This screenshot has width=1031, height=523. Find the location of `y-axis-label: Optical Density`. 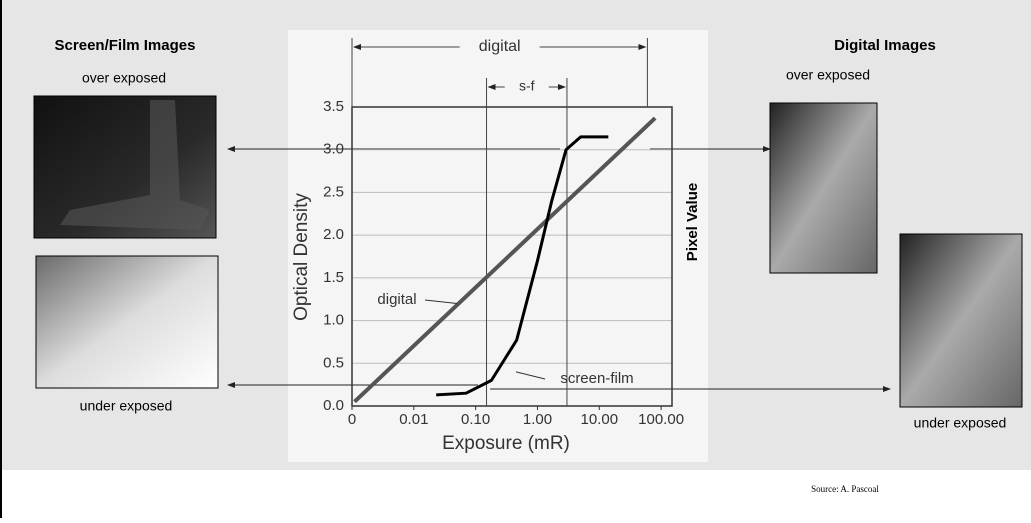

y-axis-label: Optical Density is located at coordinates (301, 257).